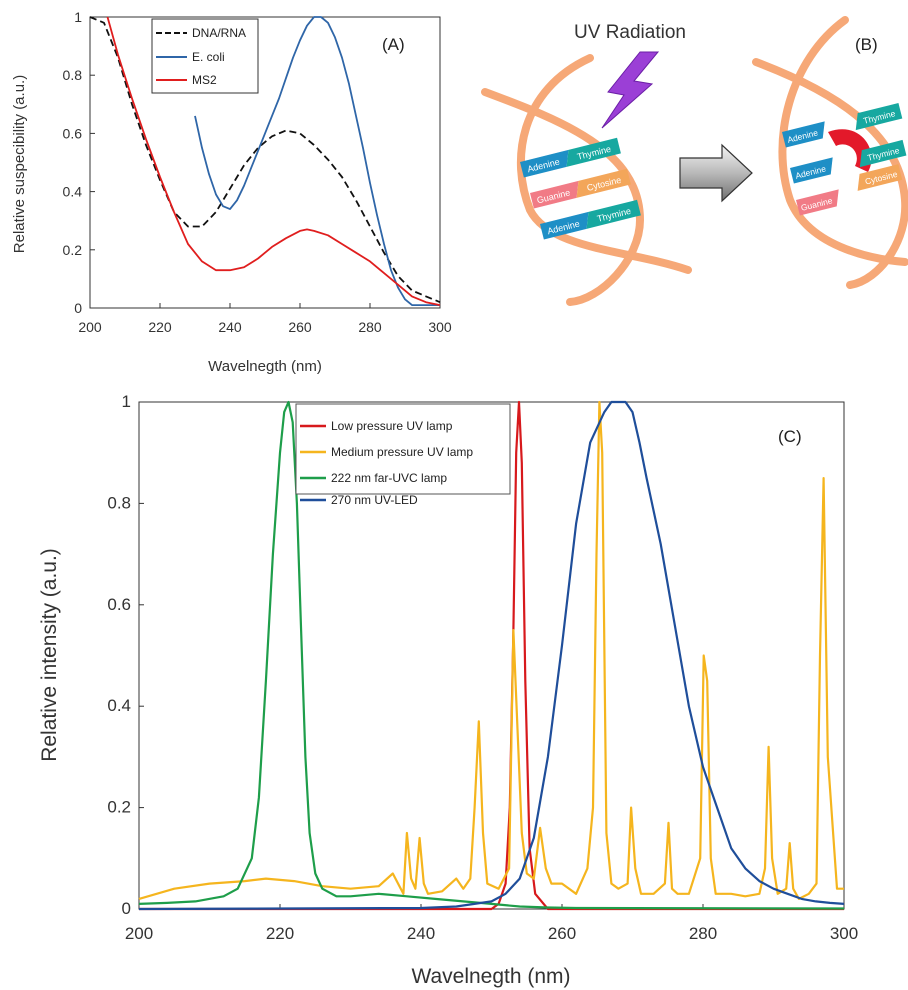 The width and height of the screenshot is (908, 990). What do you see at coordinates (849, 190) in the screenshot?
I see `base-pair-bottom: Guanine Cytosine` at bounding box center [849, 190].